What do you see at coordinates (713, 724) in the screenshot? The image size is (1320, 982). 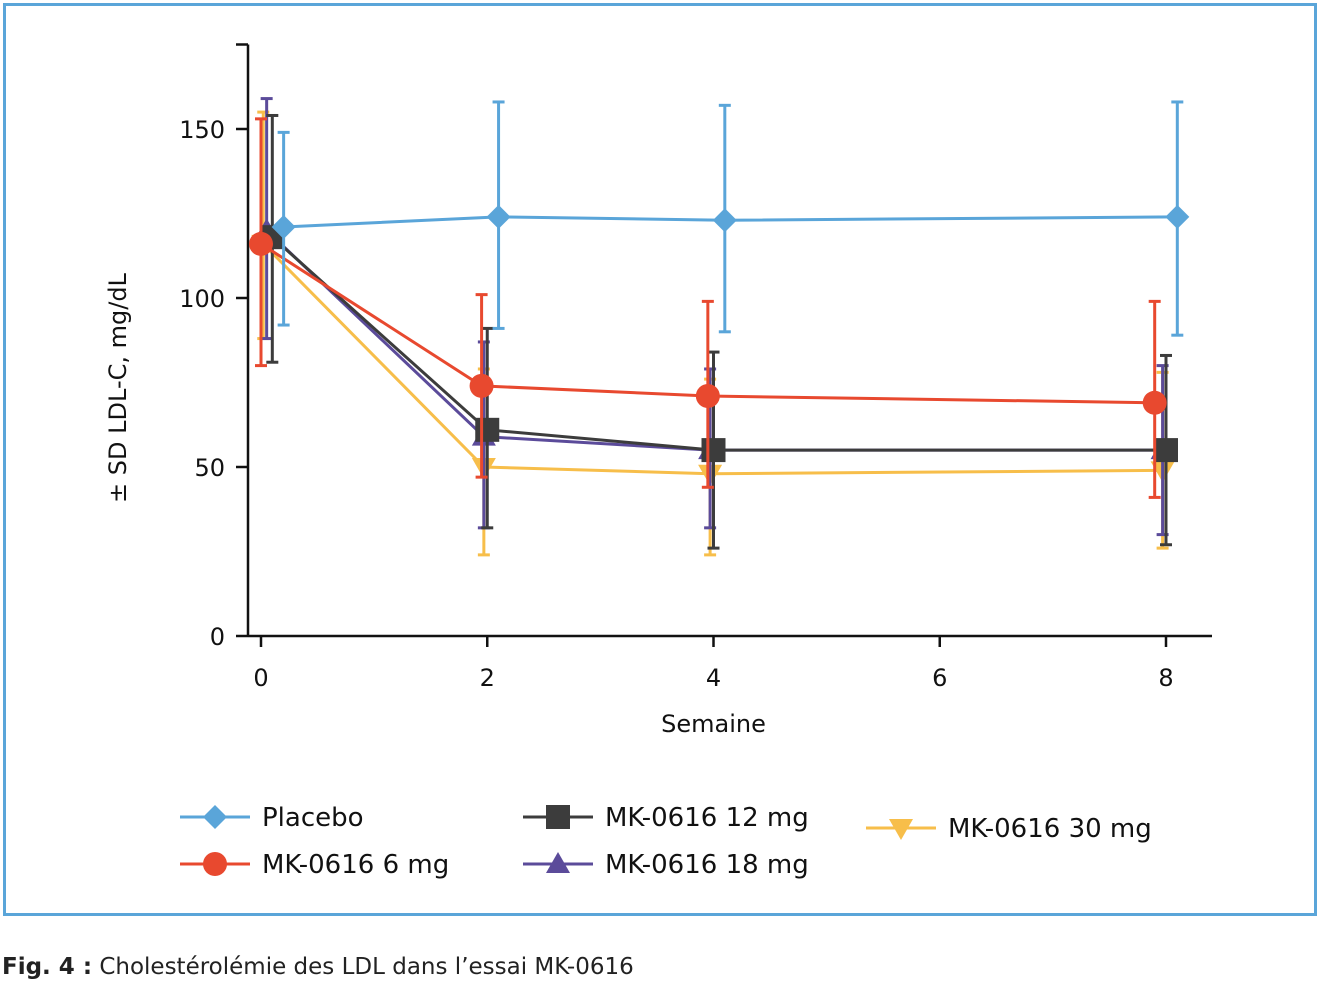 I see `x-axis-title: Semaine` at bounding box center [713, 724].